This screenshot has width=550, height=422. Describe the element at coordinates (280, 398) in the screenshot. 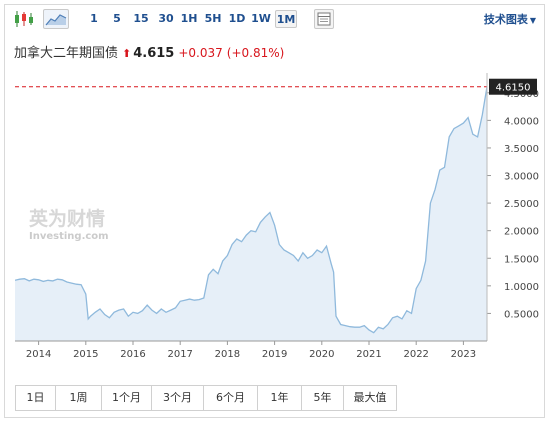

I see `range-button-5: 1年` at that location.